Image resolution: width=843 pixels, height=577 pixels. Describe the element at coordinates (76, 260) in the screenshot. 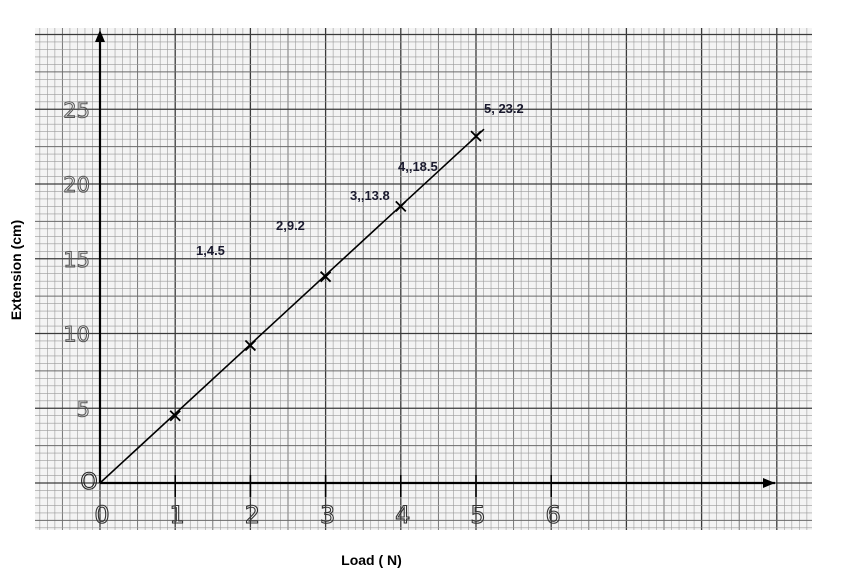

I see `y-tick-label: 15` at that location.